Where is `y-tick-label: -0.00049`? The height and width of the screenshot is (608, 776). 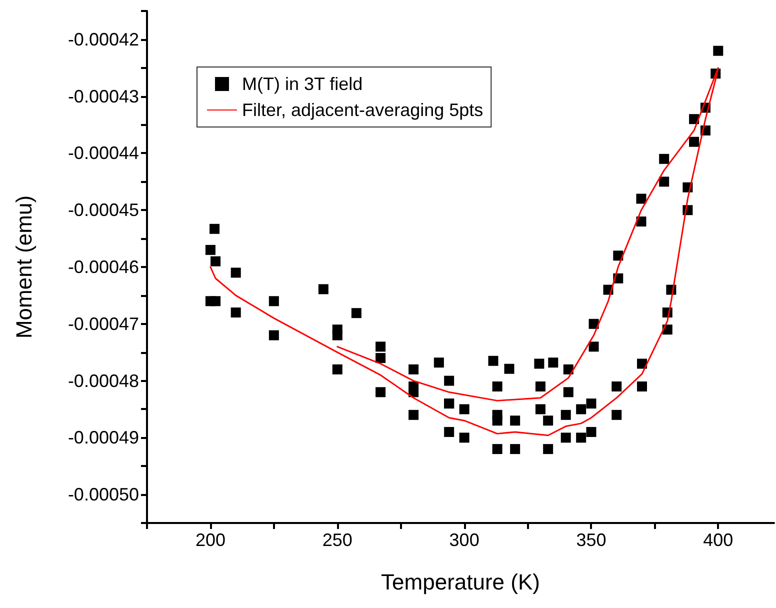 y-tick-label: -0.00049 is located at coordinates (103, 438).